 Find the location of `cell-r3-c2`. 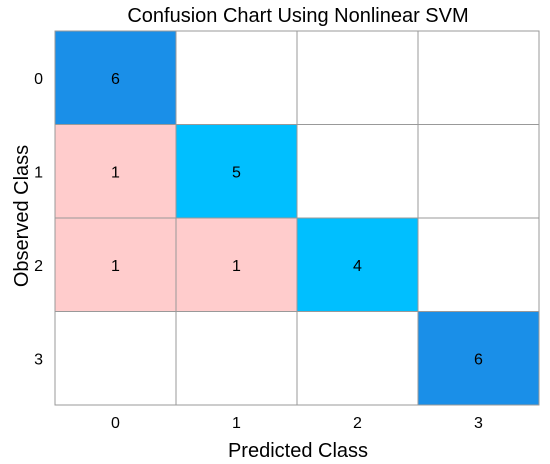

cell-r3-c2 is located at coordinates (357, 358).